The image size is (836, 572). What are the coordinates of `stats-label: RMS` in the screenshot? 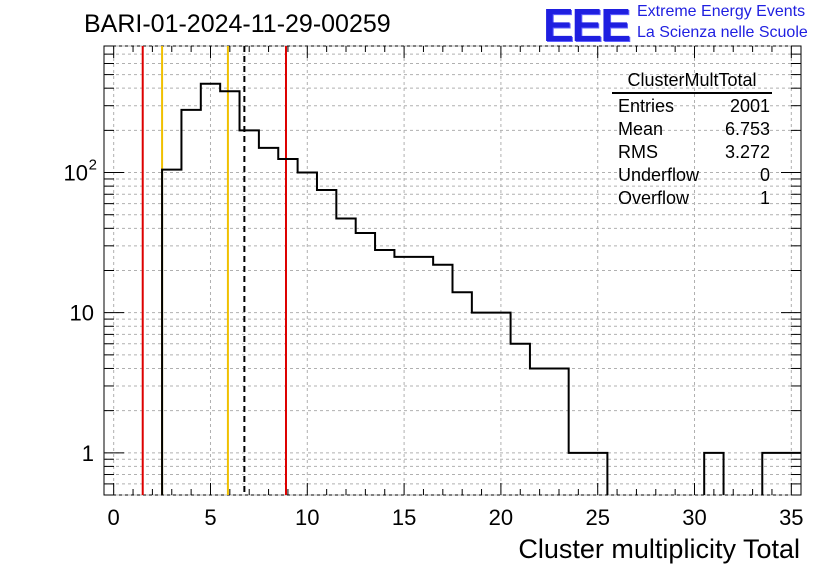 It's located at (638, 152).